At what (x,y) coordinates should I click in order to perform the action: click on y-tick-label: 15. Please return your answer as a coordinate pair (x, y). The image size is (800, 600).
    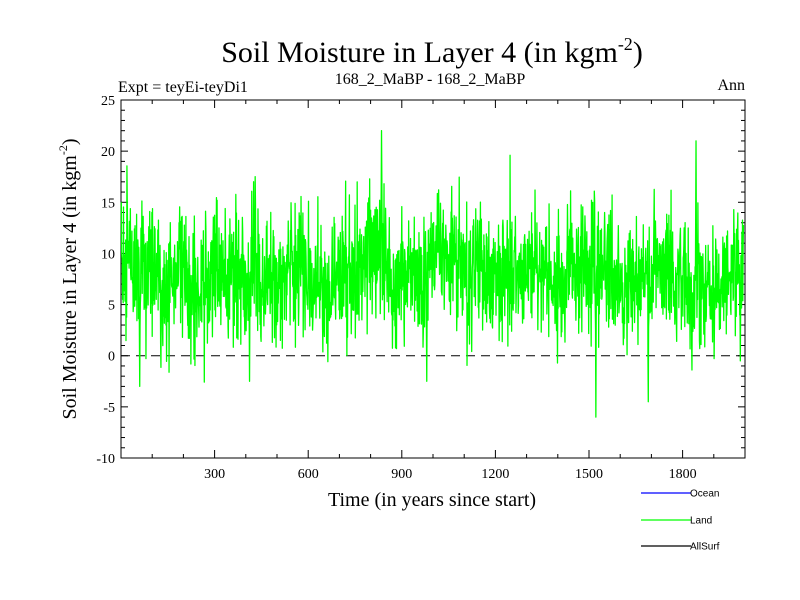
    Looking at the image, I should click on (108, 203).